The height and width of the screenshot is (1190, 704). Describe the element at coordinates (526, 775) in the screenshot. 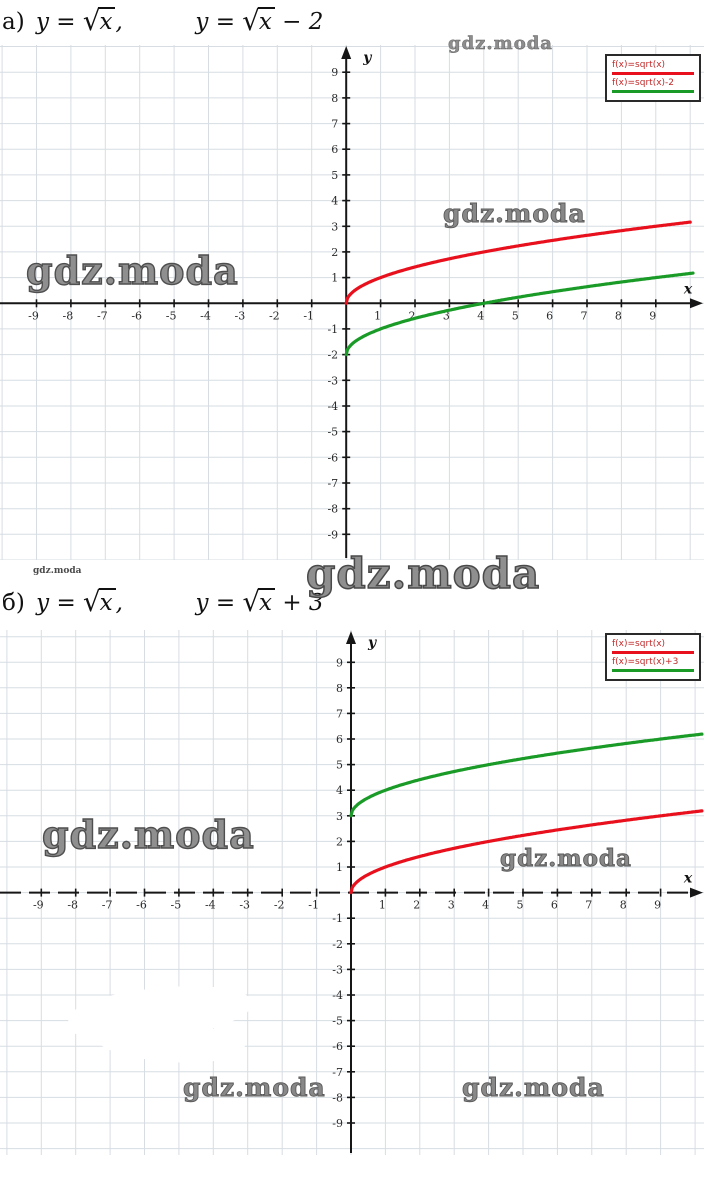

I see `curve-1-f(x)=sqrt(x)+3` at that location.